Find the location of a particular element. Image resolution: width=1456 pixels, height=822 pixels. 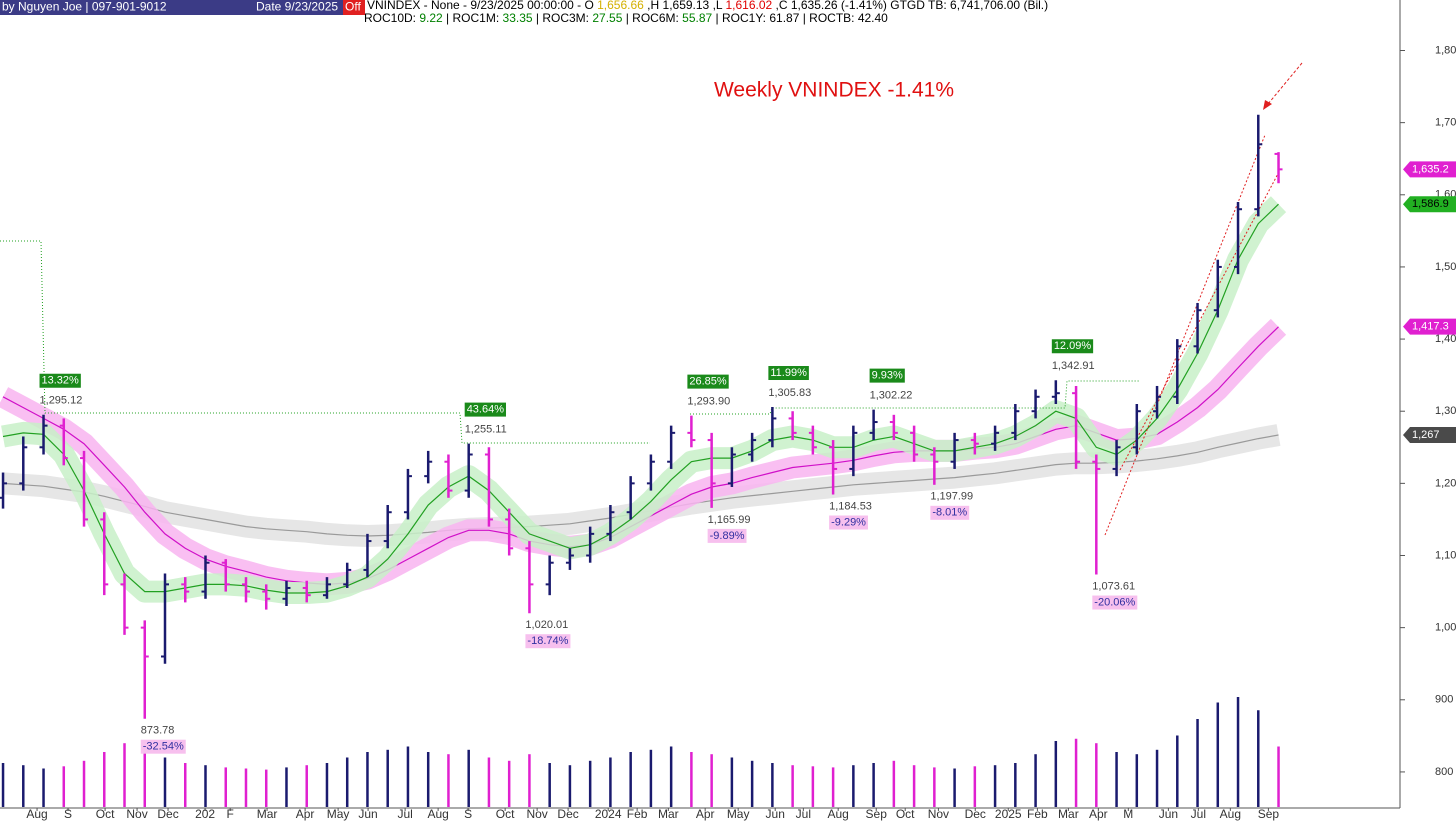

x-tick-label: 2024 is located at coordinates (608, 814).